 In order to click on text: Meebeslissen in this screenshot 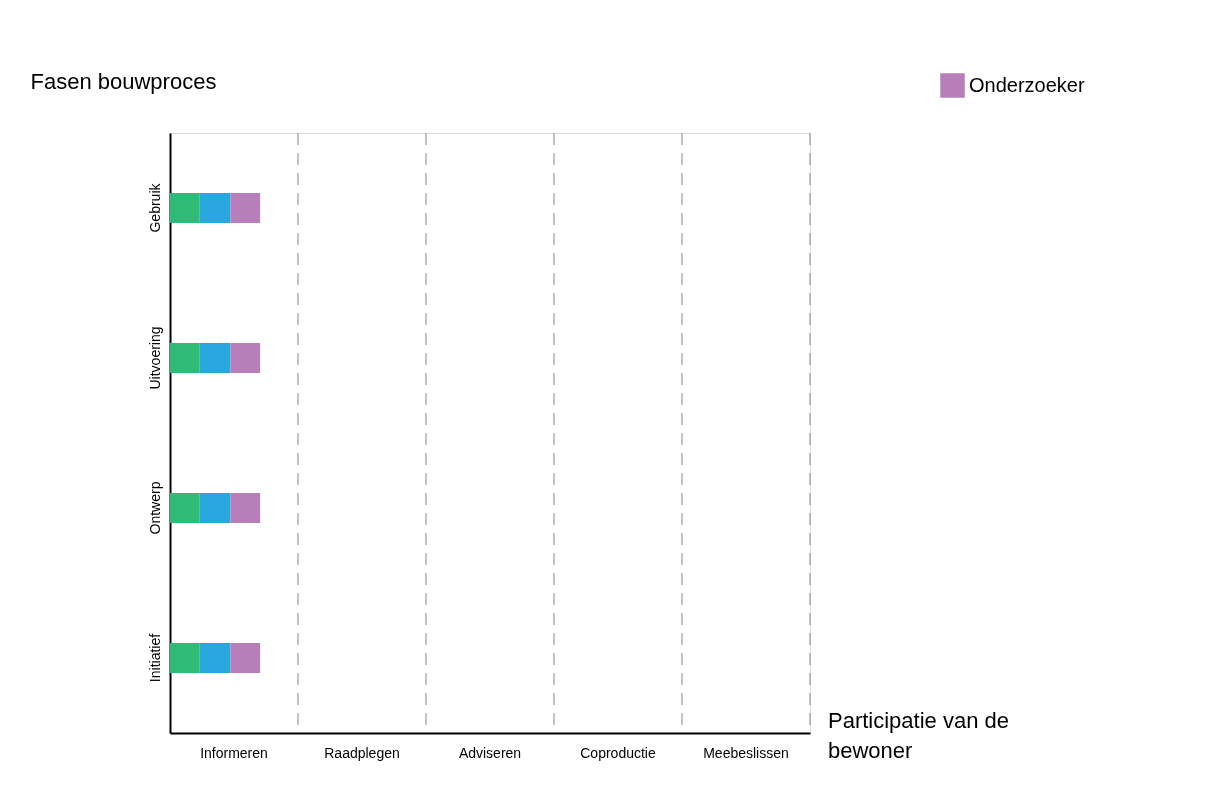, I will do `click(746, 753)`.